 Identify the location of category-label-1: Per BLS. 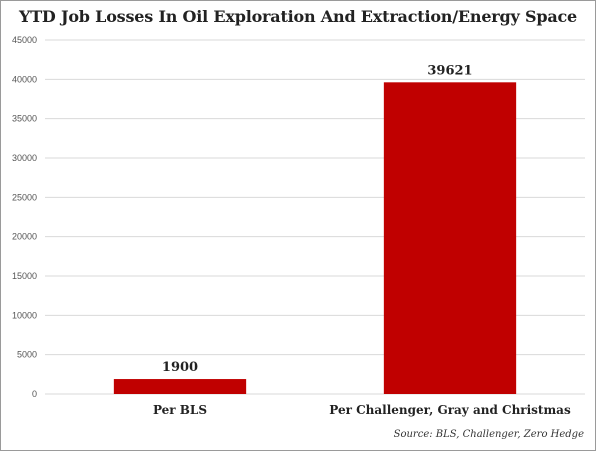
(180, 410).